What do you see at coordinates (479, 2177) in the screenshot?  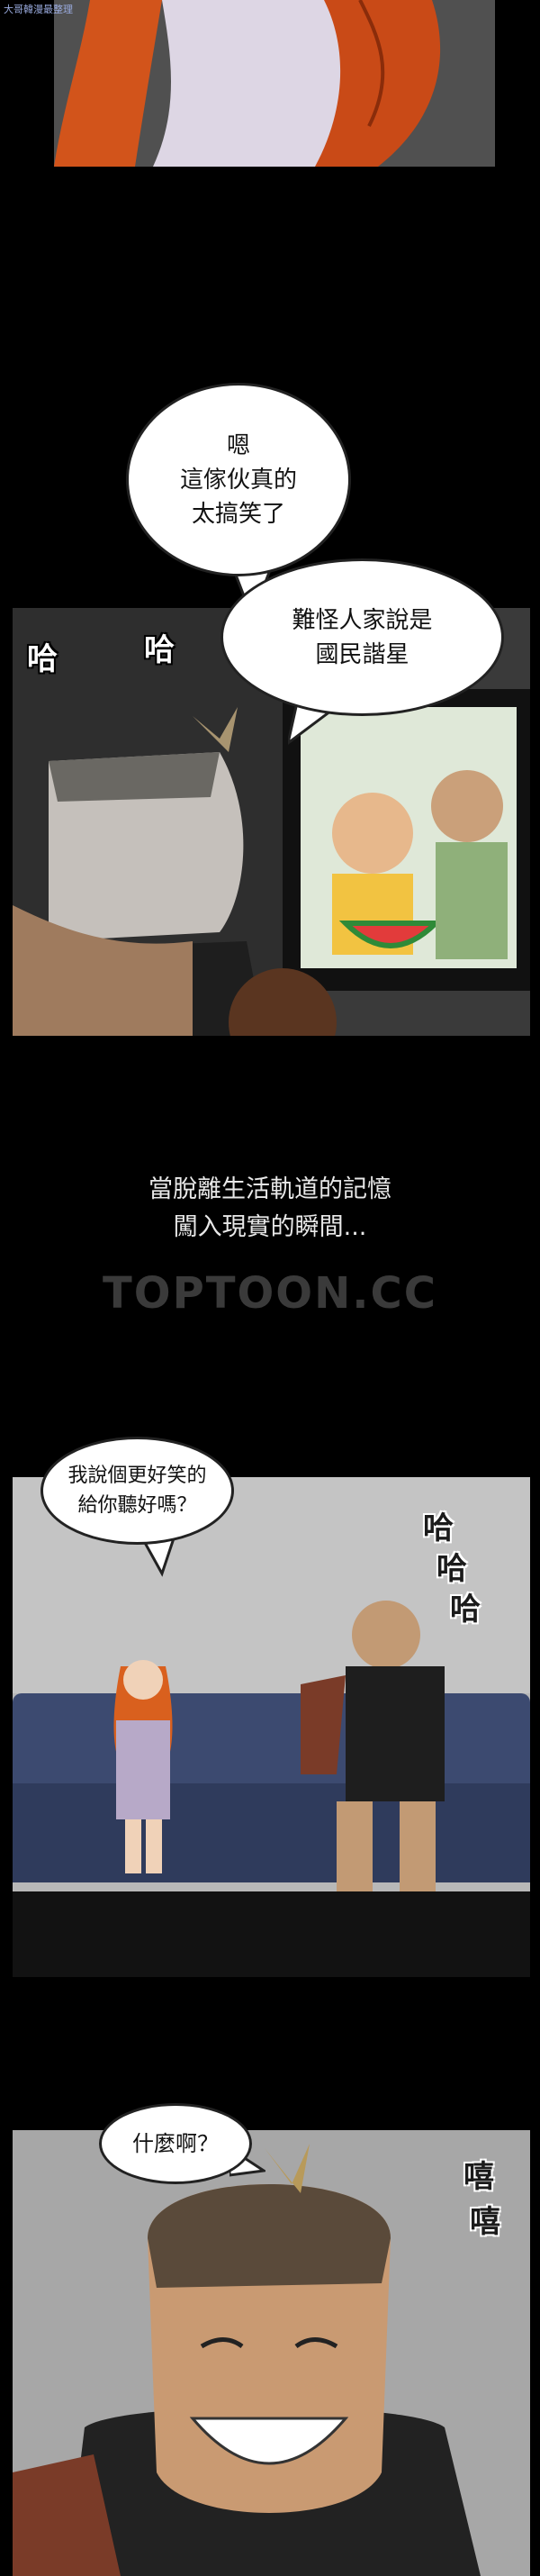 I see `sfx-hee-1: 嘻` at bounding box center [479, 2177].